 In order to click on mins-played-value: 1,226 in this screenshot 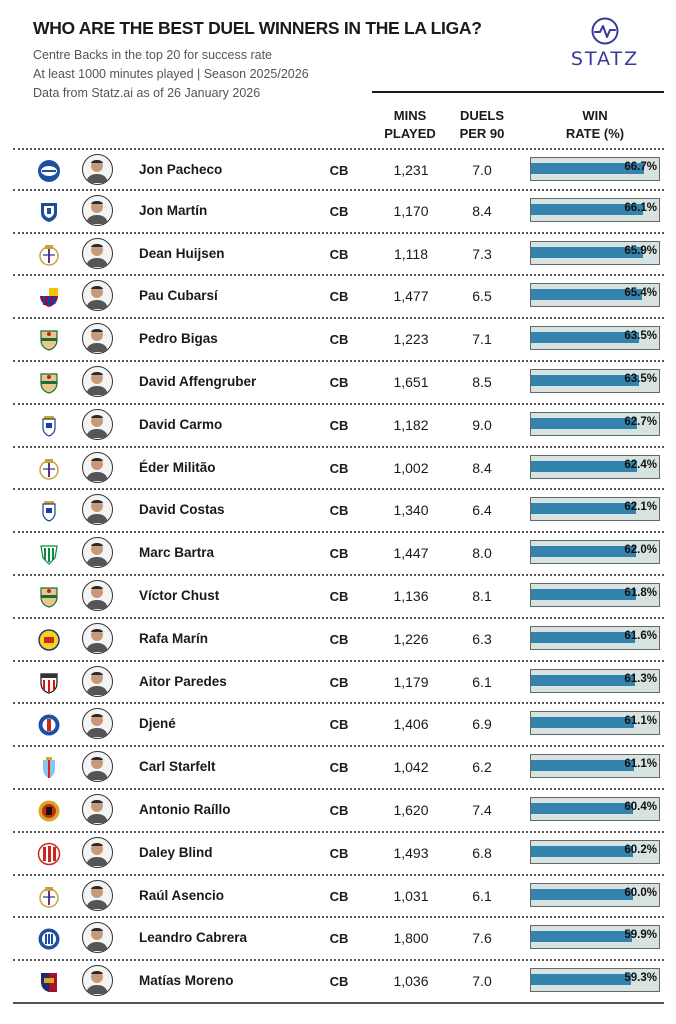, I will do `click(411, 638)`.